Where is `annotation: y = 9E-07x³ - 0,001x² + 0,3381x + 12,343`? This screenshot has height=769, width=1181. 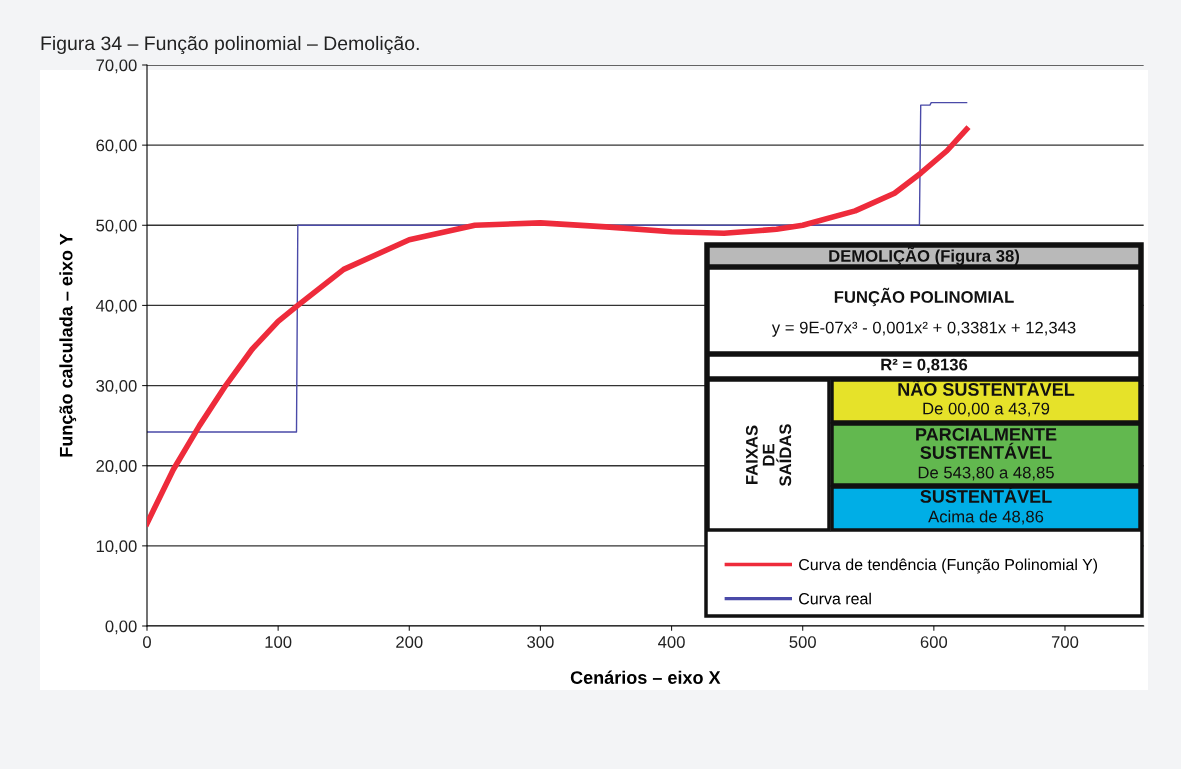
annotation: y = 9E-07x³ - 0,001x² + 0,3381x + 12,343 is located at coordinates (923, 329).